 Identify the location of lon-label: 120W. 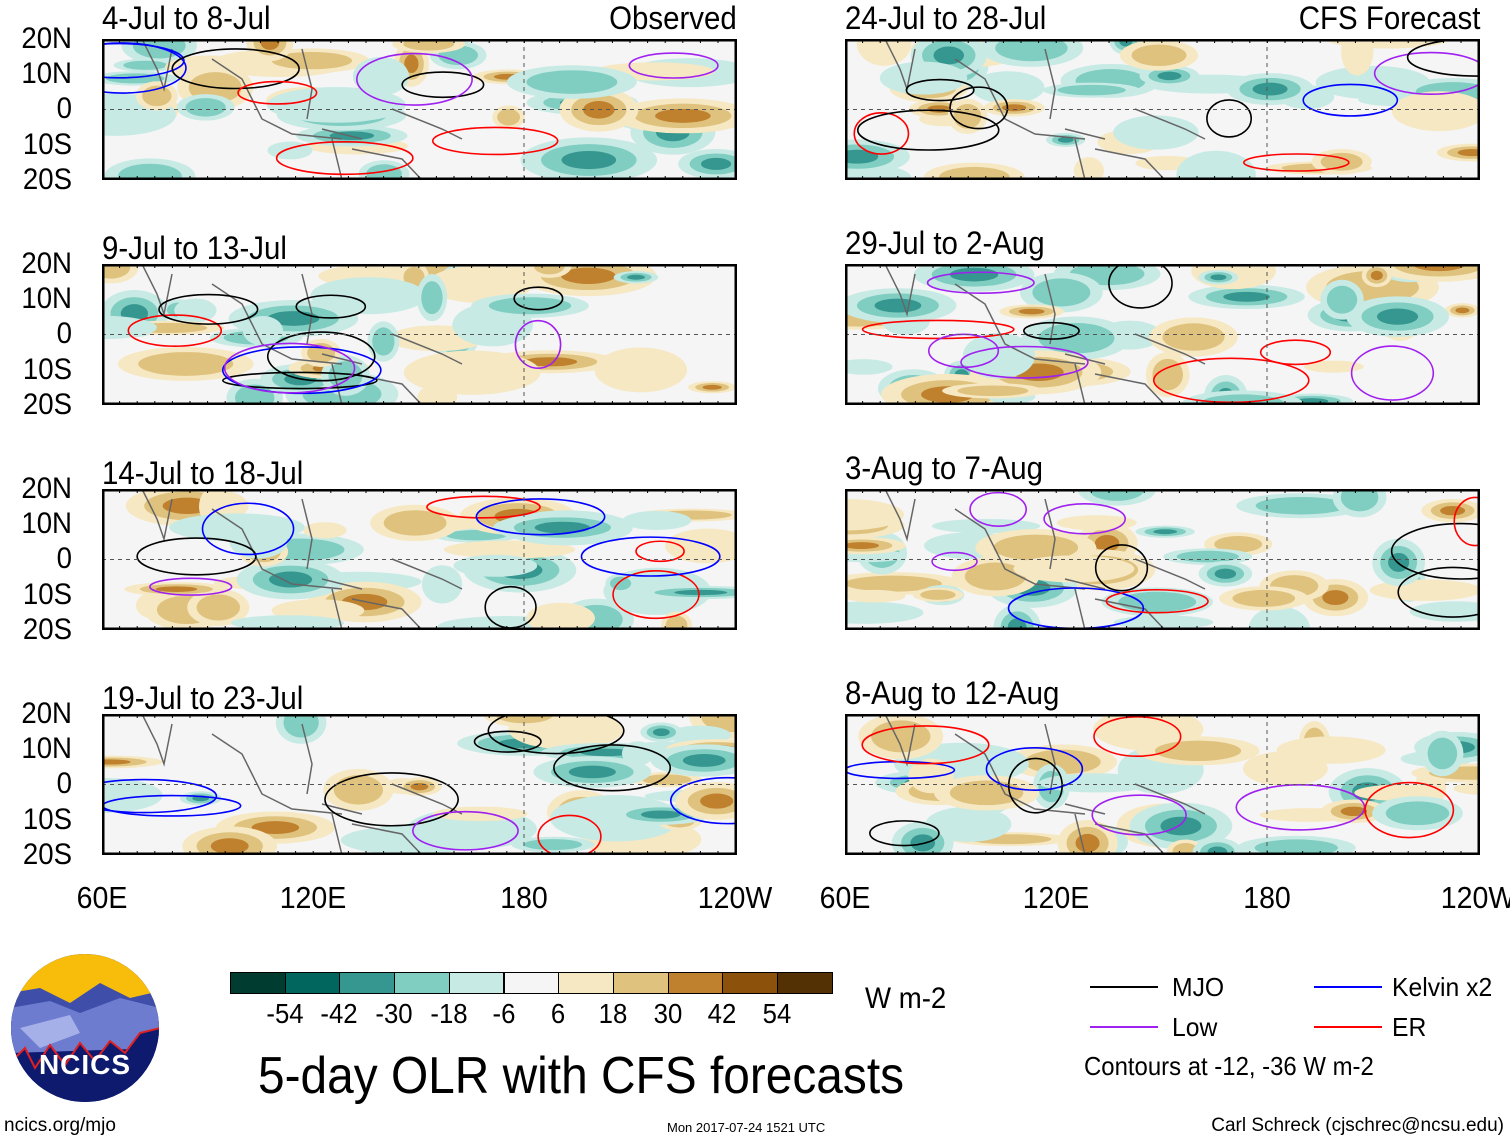
(1475, 897).